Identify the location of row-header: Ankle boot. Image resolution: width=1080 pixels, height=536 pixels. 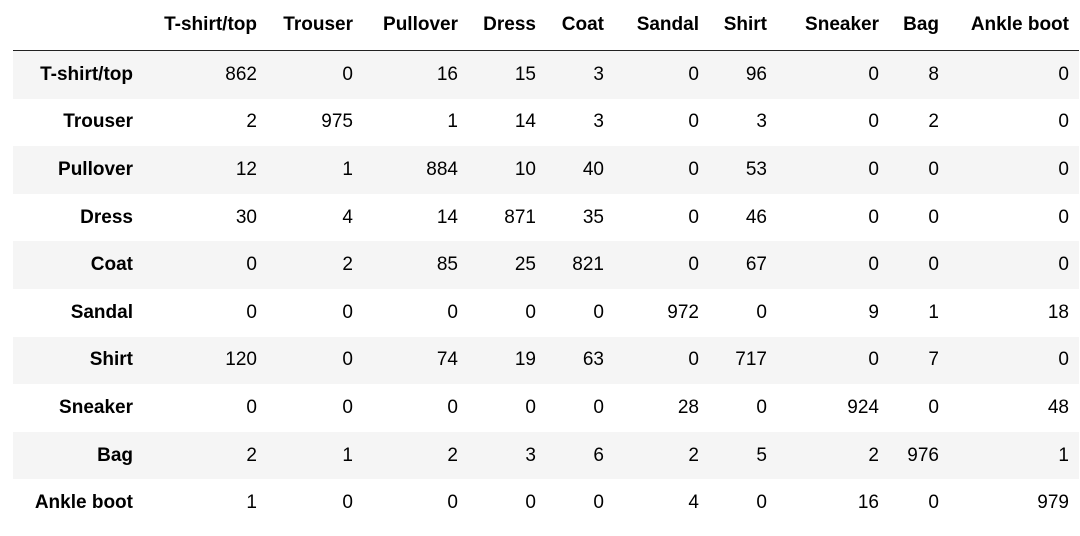
(83, 503).